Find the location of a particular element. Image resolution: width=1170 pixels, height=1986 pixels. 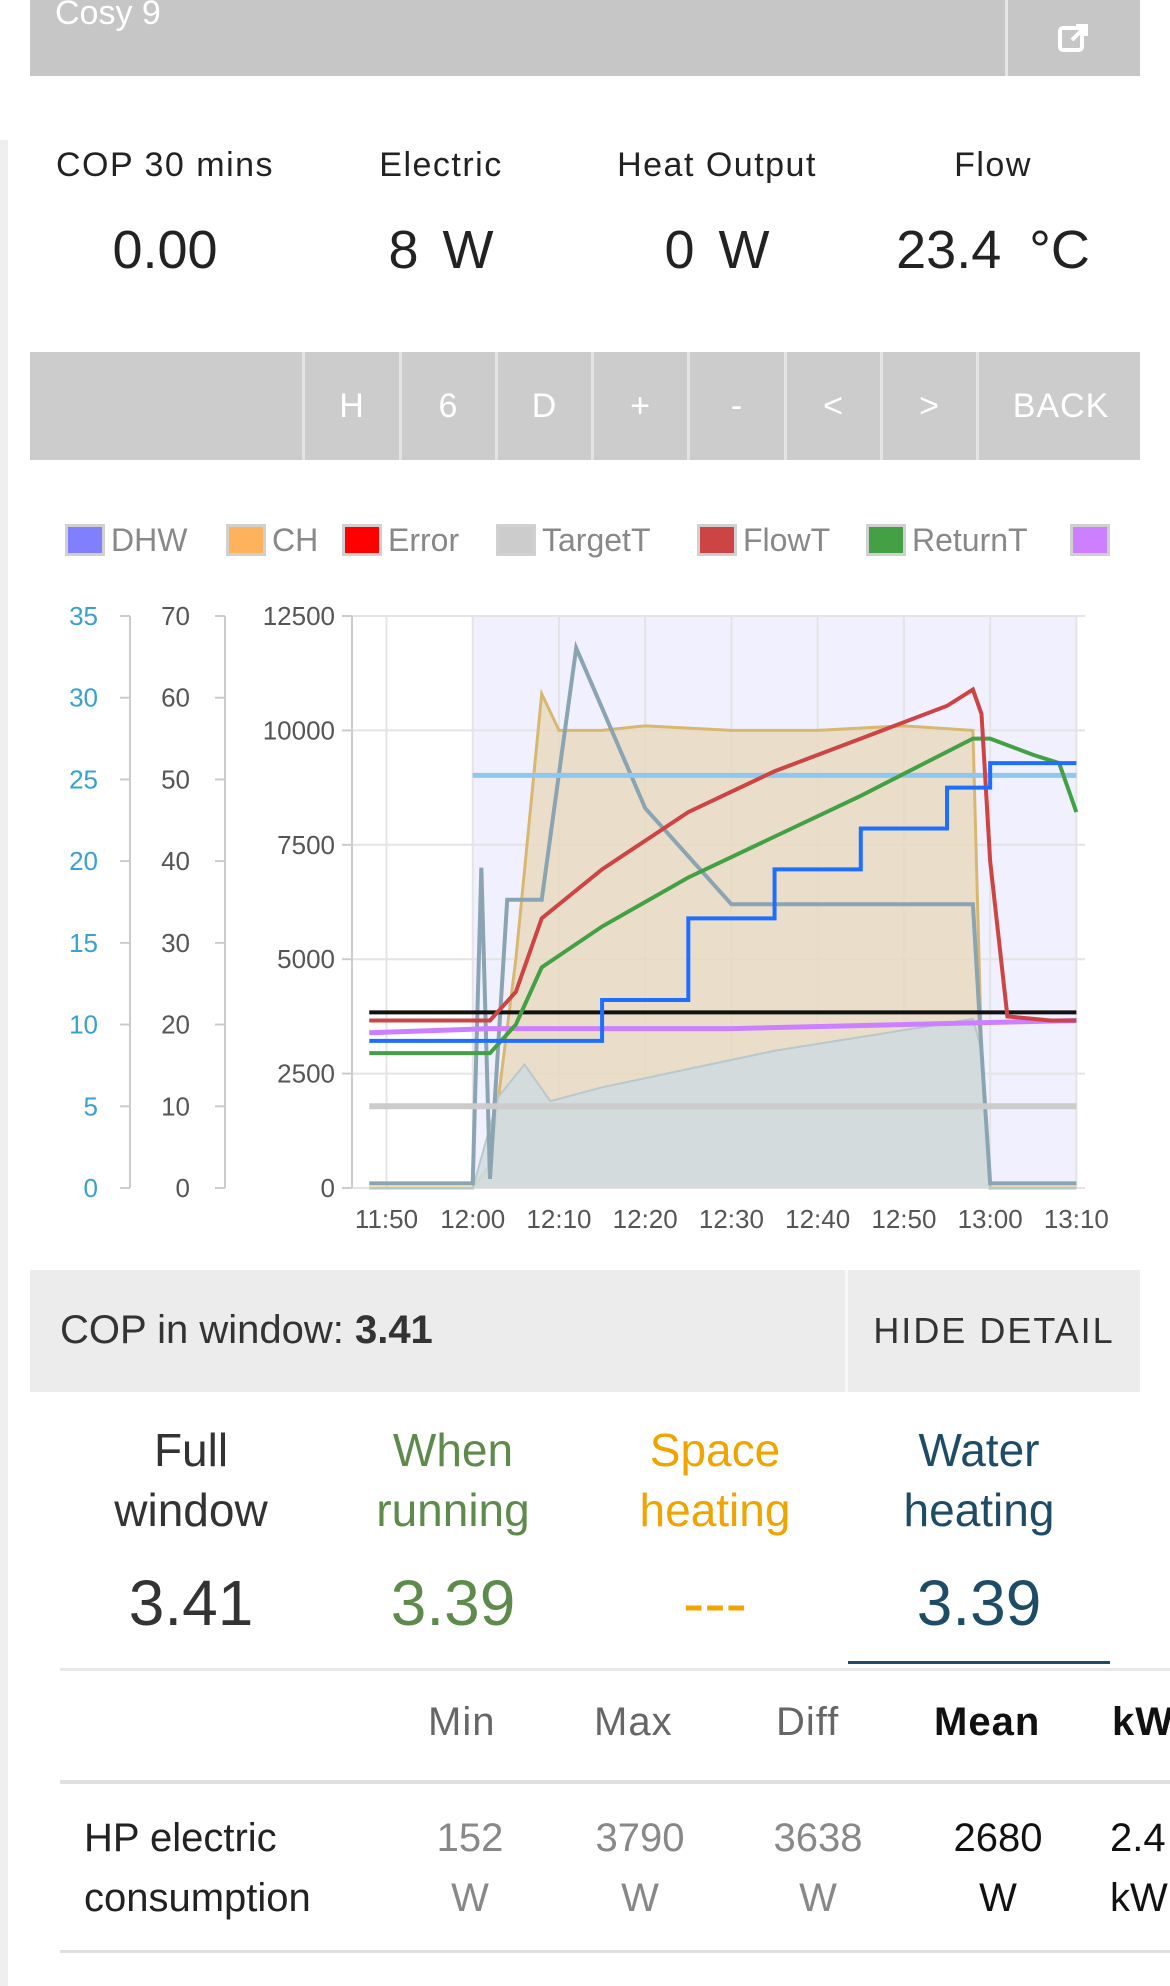

stat-flow: Flow 23.4 °C is located at coordinates (993, 213).